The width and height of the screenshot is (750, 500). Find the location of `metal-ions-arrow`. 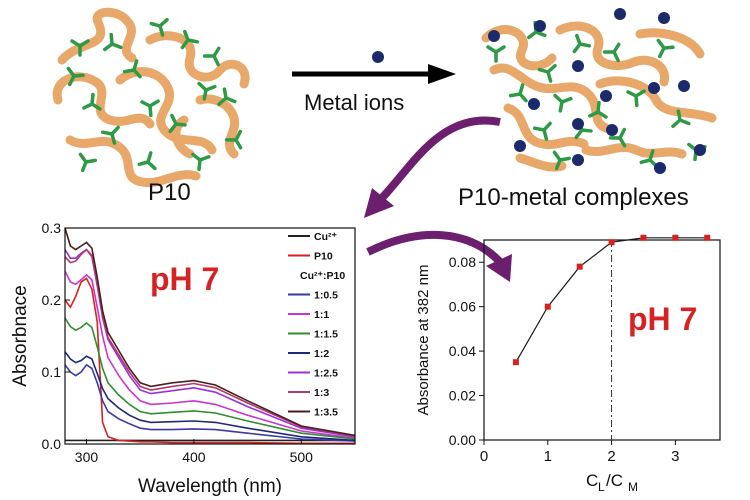

metal-ions-arrow is located at coordinates (374, 67).